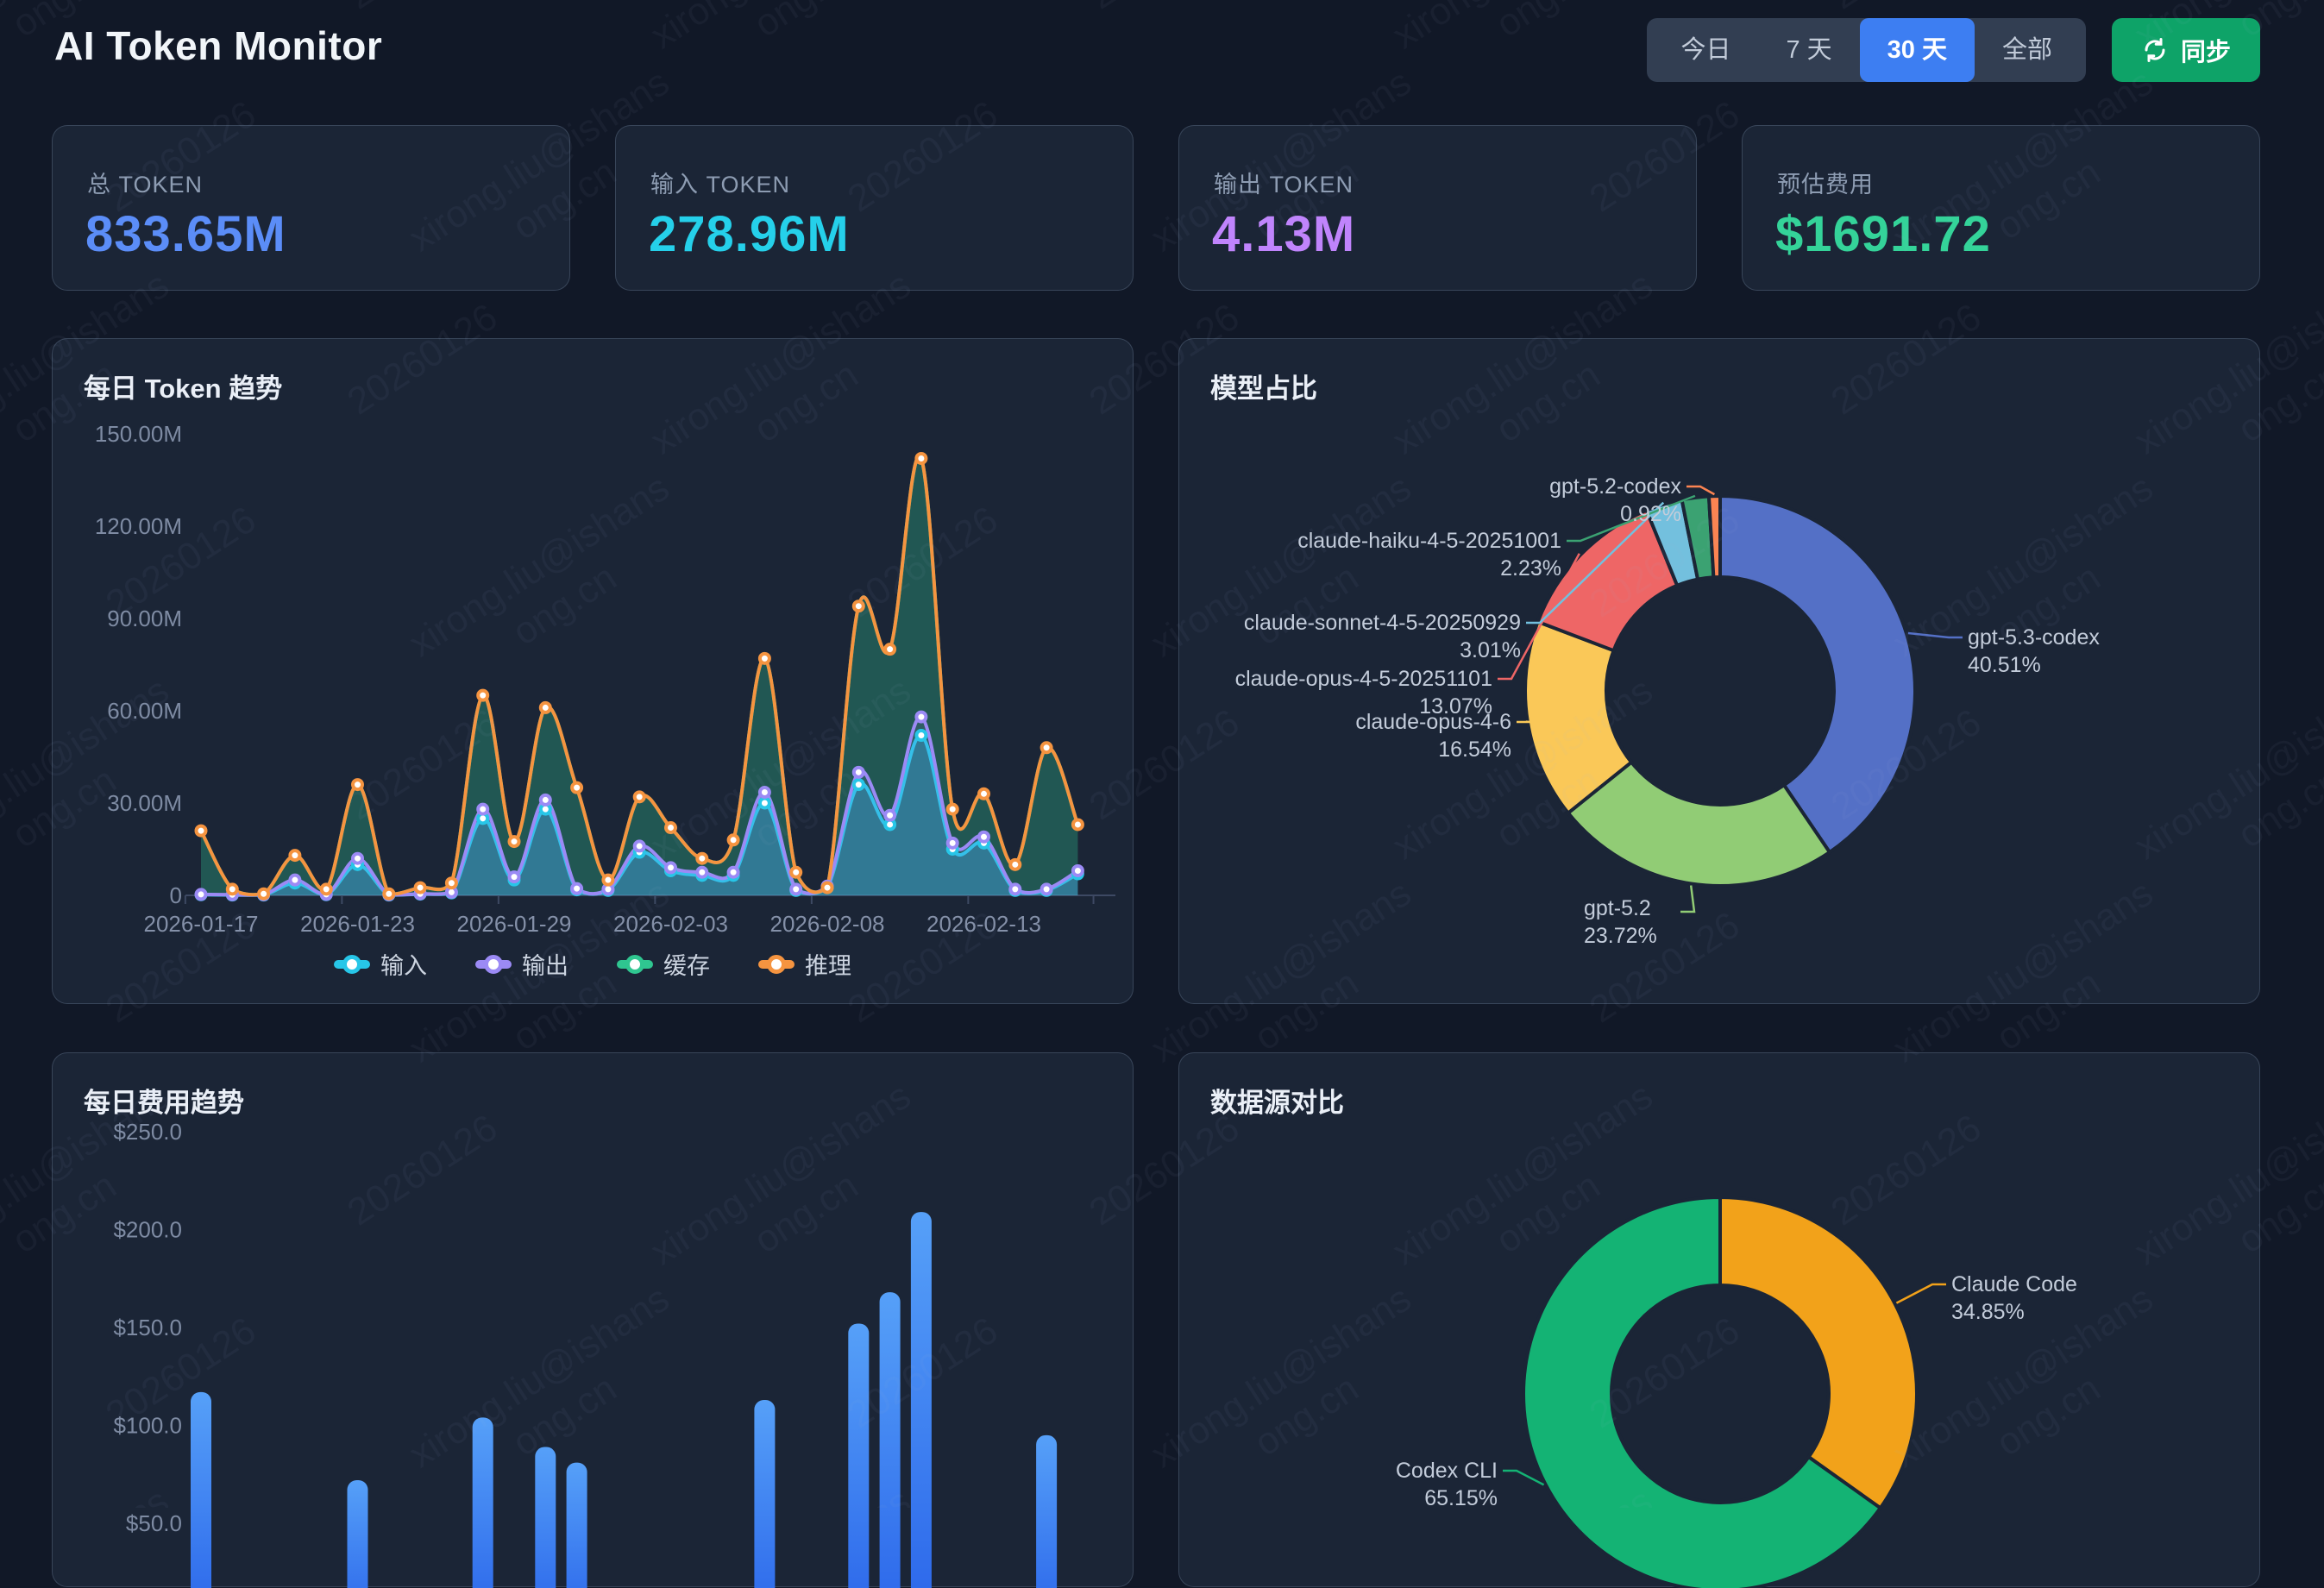  I want to click on donut-label-name: claude-sonnet-4-5-20250929, so click(1383, 623).